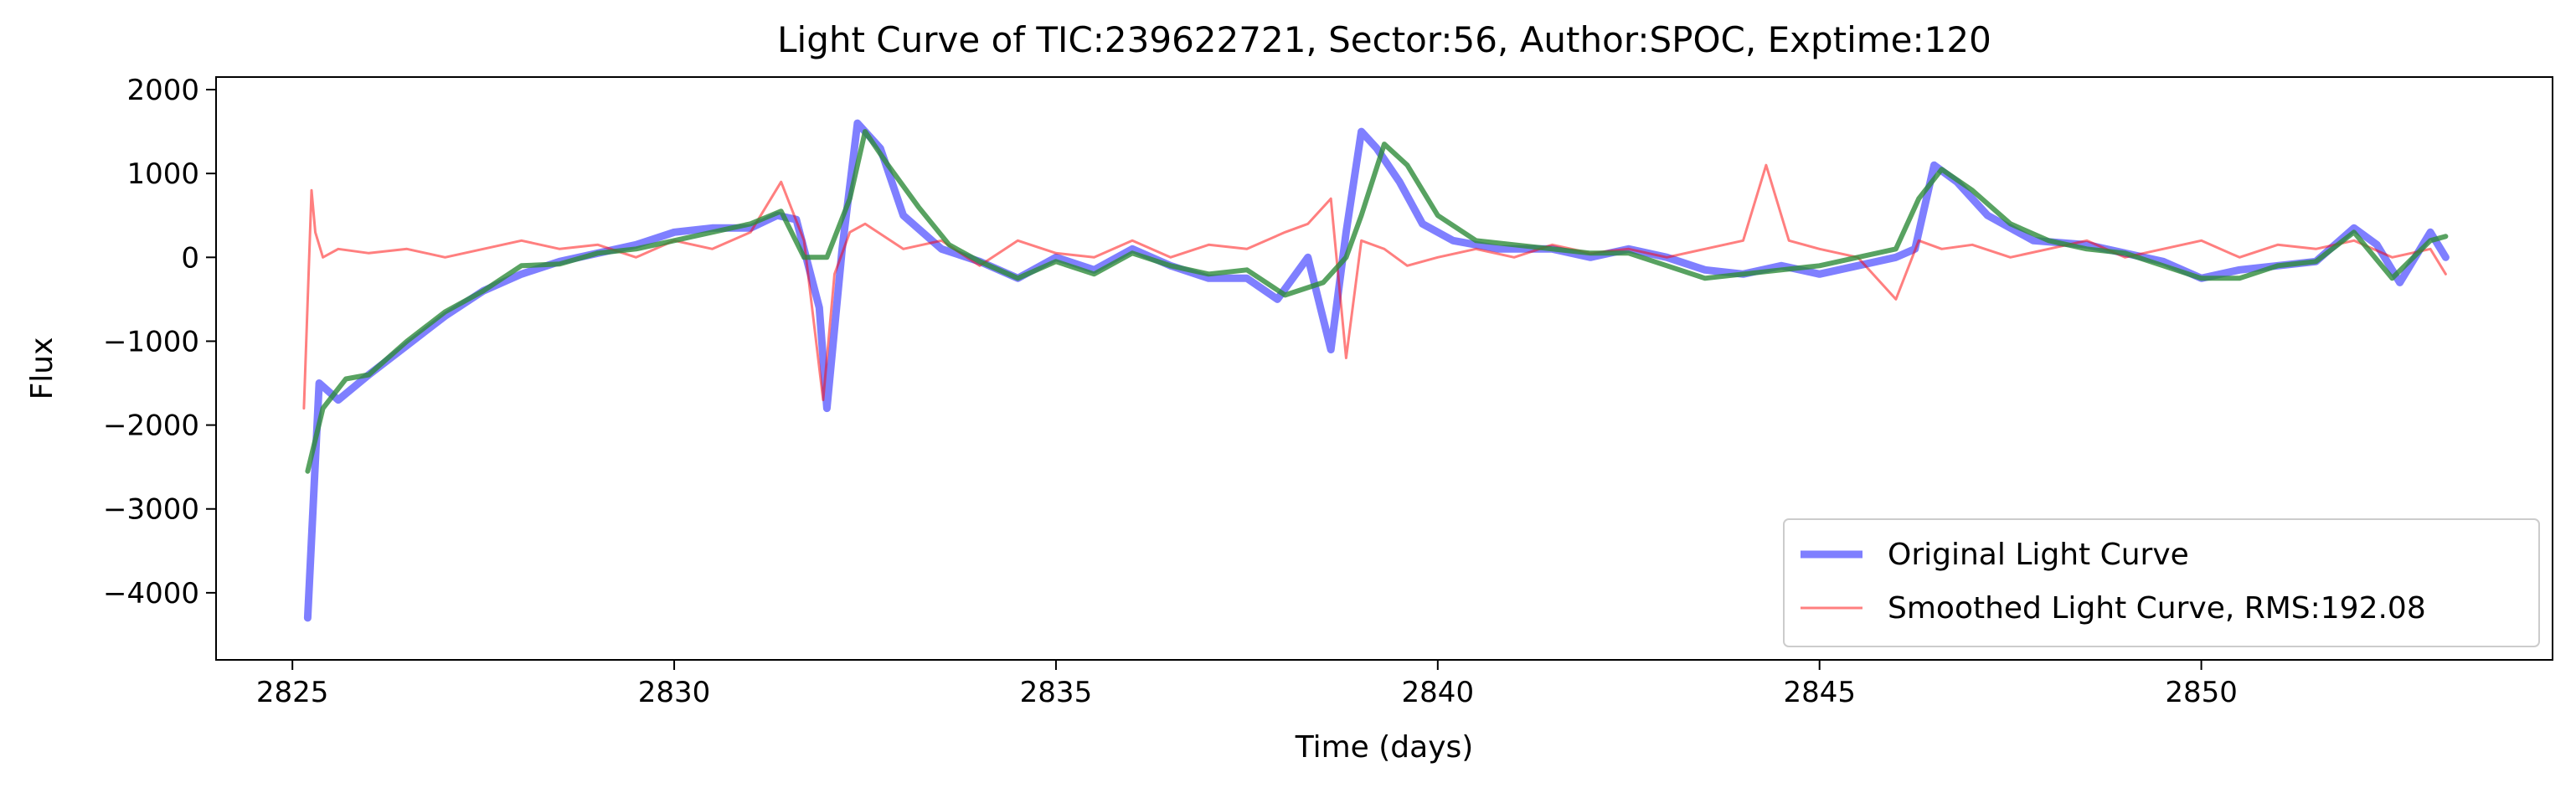 This screenshot has height=788, width=2576. What do you see at coordinates (42, 368) in the screenshot?
I see `y-axis-label: Flux` at bounding box center [42, 368].